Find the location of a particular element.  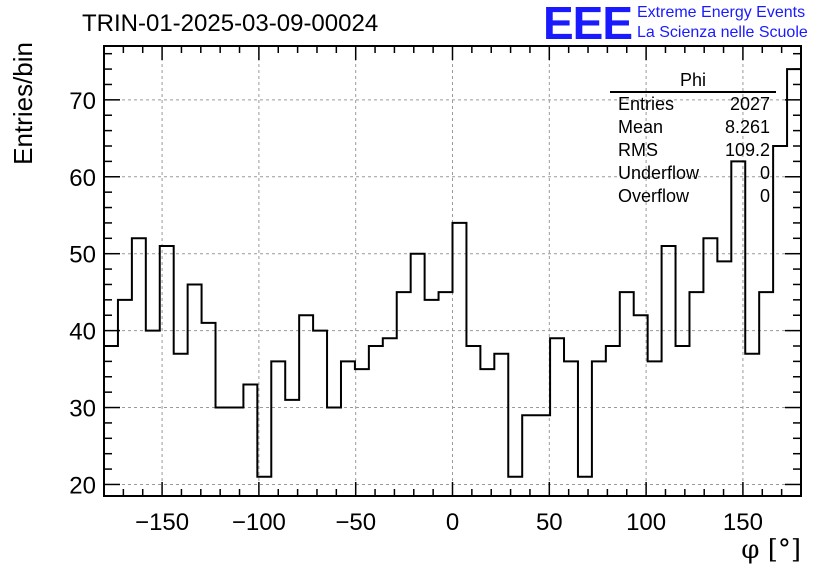

stats-row-underflow: Underflow 0 is located at coordinates (693, 173).